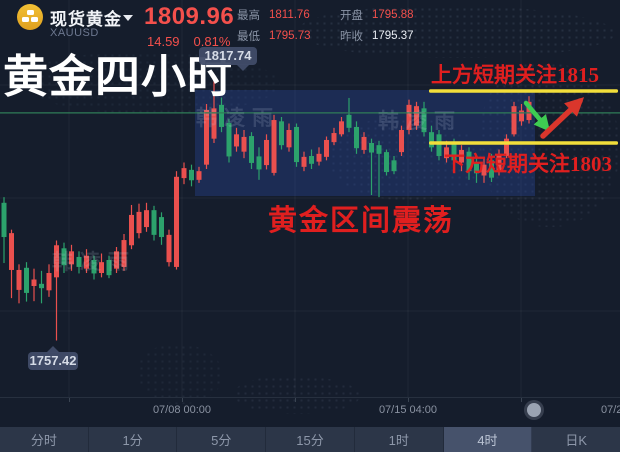 The height and width of the screenshot is (452, 620). Describe the element at coordinates (576, 440) in the screenshot. I see `tab-日K: 日K` at that location.